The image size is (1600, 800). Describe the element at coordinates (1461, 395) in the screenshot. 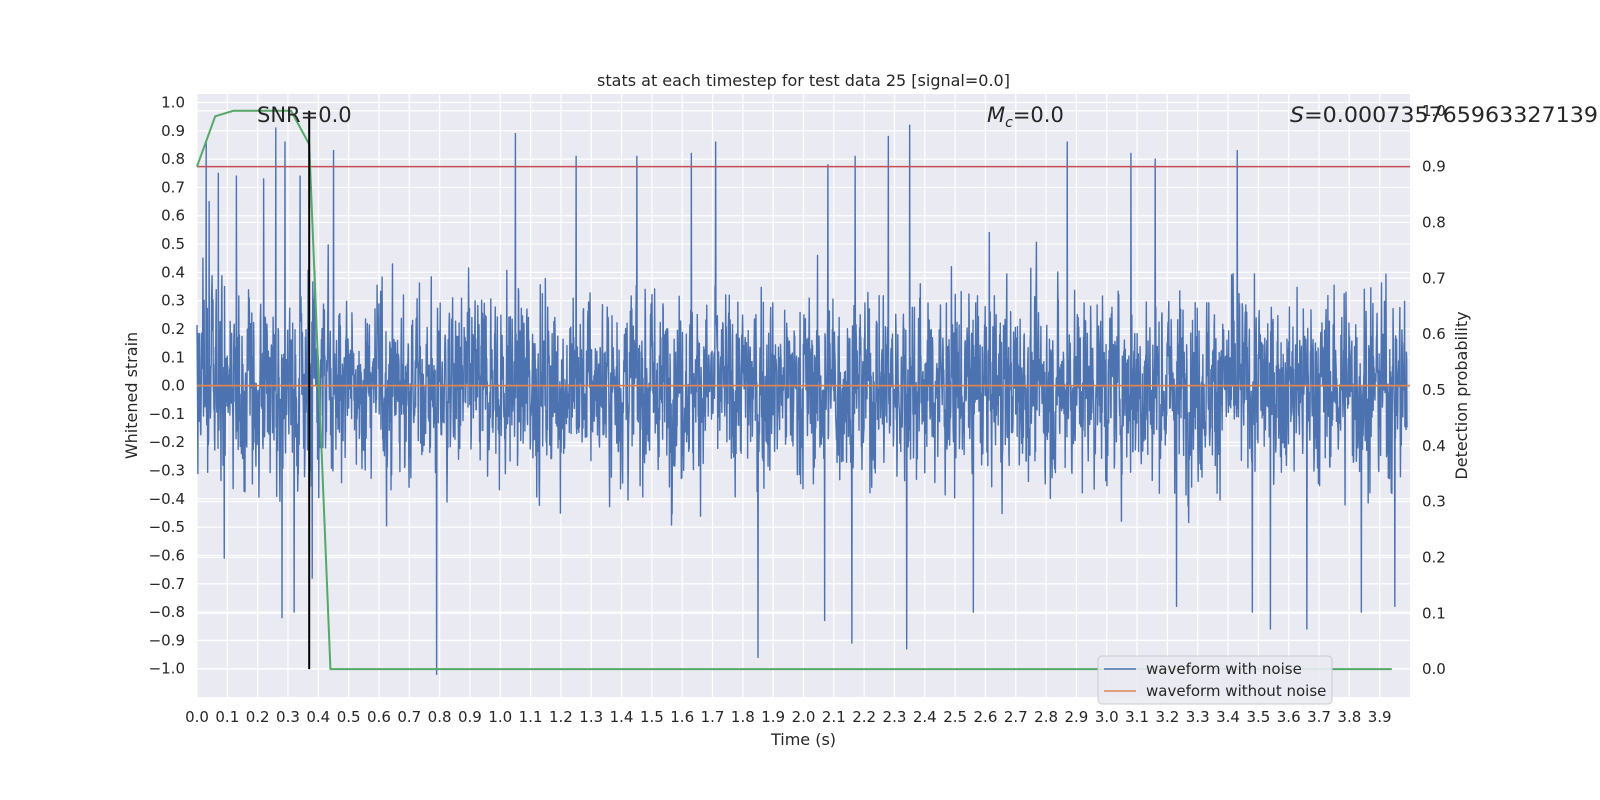

I see `y-axis-label-right: Detection probability` at that location.